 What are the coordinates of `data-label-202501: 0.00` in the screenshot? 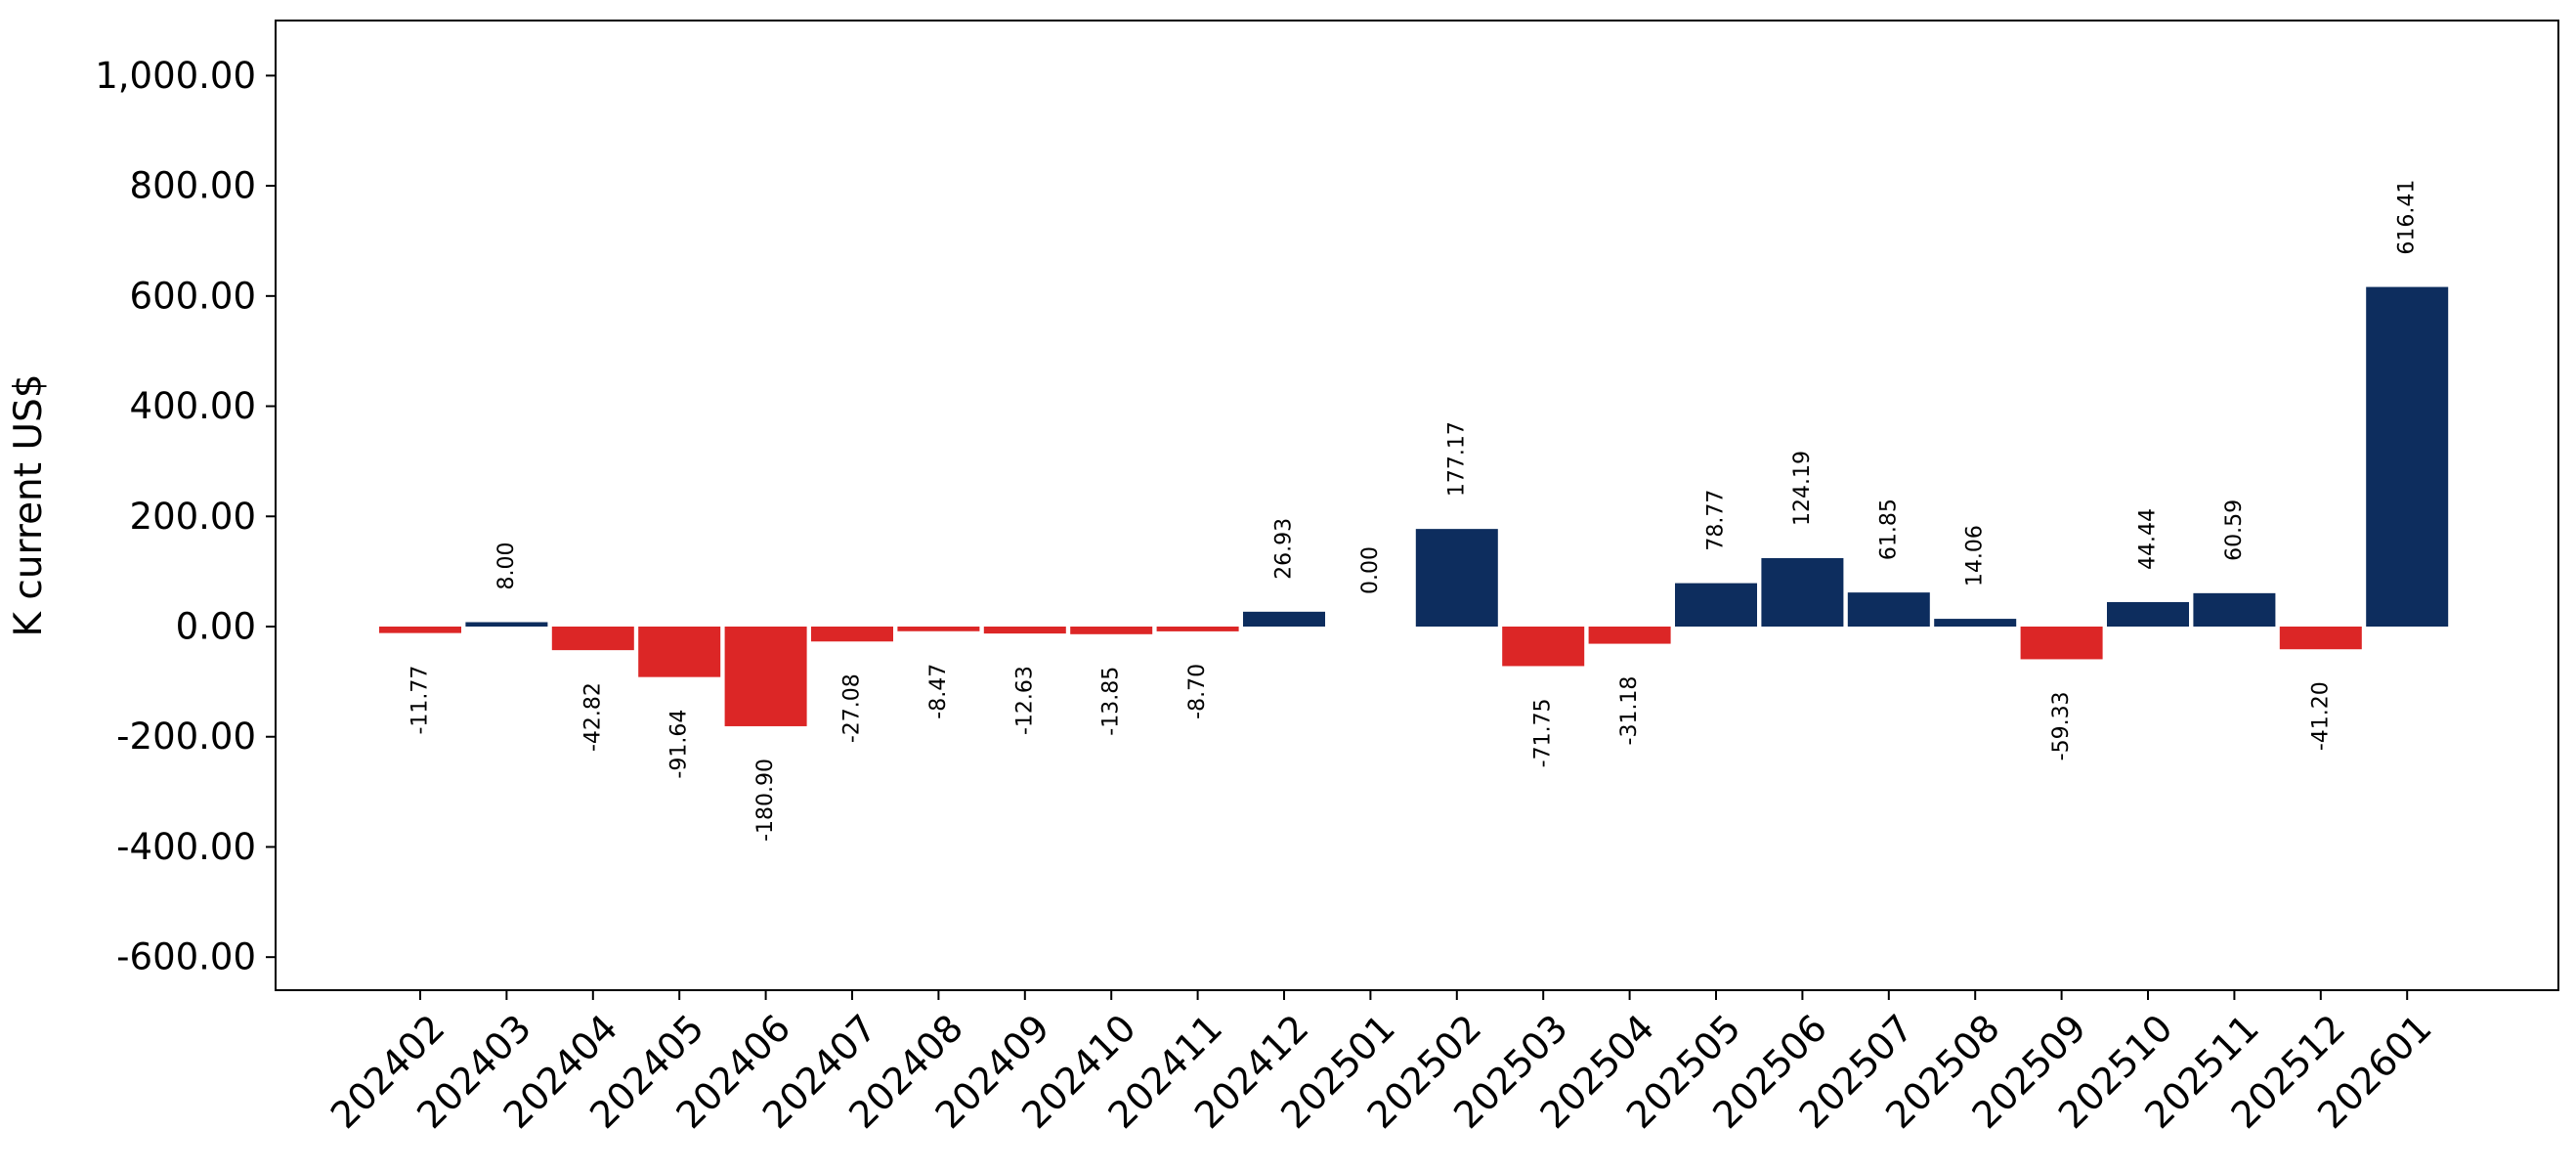 It's located at (1370, 570).